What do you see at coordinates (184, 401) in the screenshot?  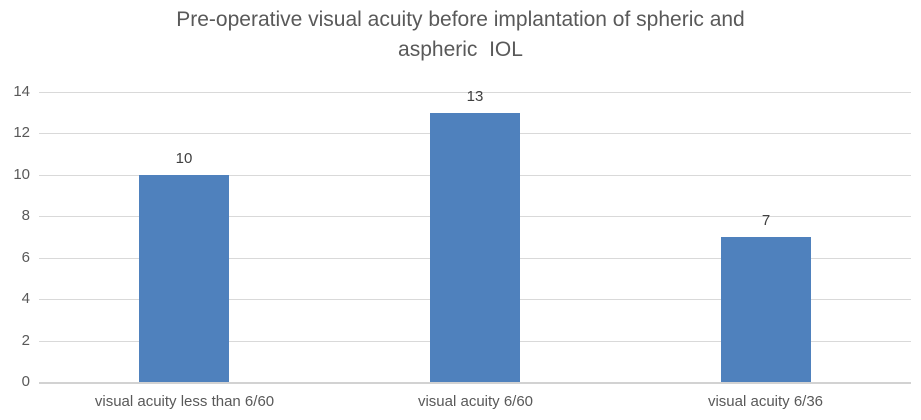 I see `x-axis-category-label: visual acuity less than 6/60` at bounding box center [184, 401].